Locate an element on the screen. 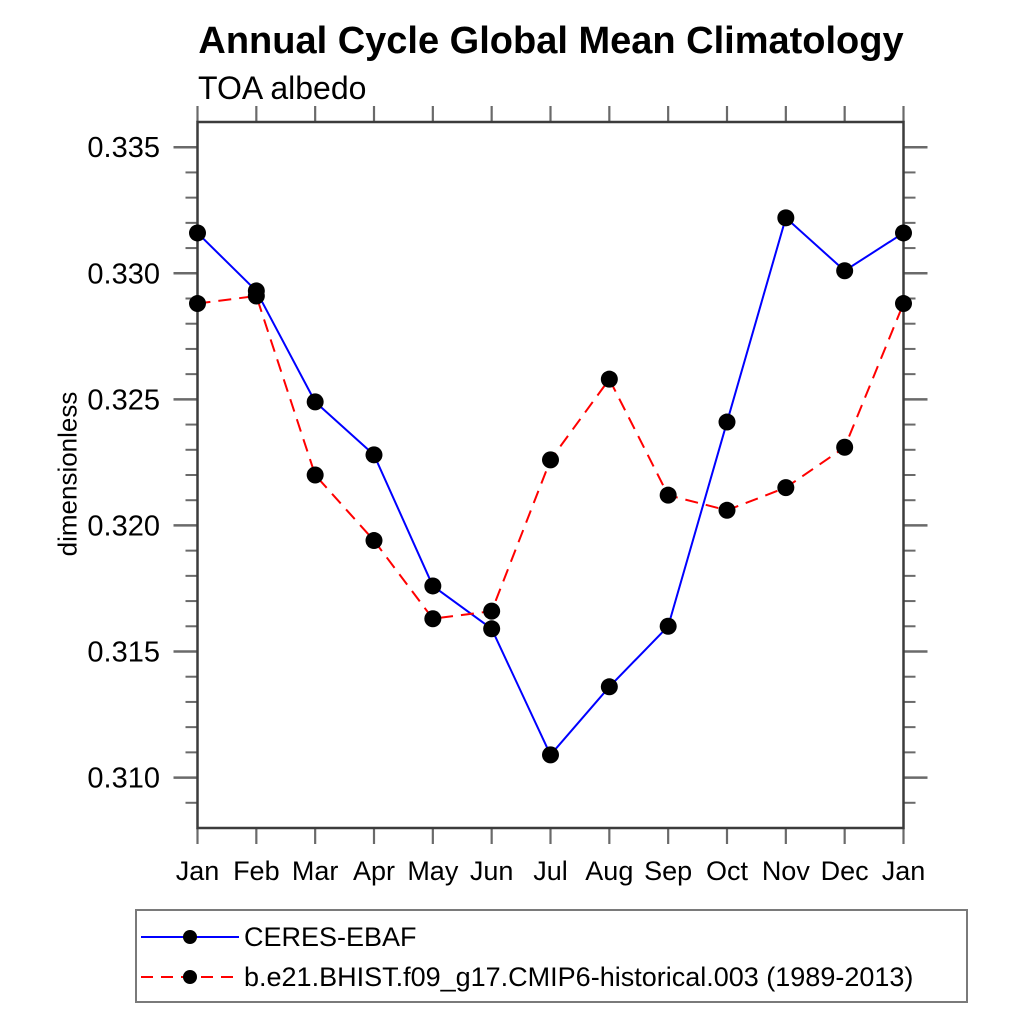 The image size is (1024, 1024). legend-line-sample-solid is located at coordinates (190, 937).